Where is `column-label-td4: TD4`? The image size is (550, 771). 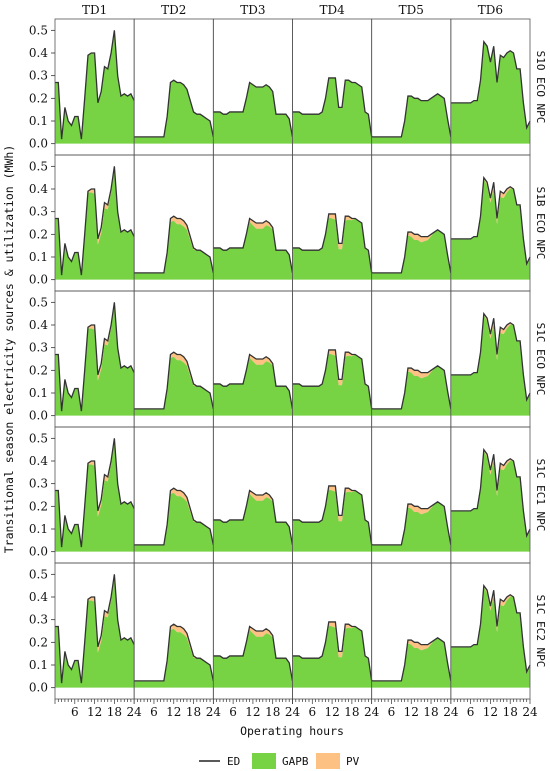 column-label-td4: TD4 is located at coordinates (332, 10).